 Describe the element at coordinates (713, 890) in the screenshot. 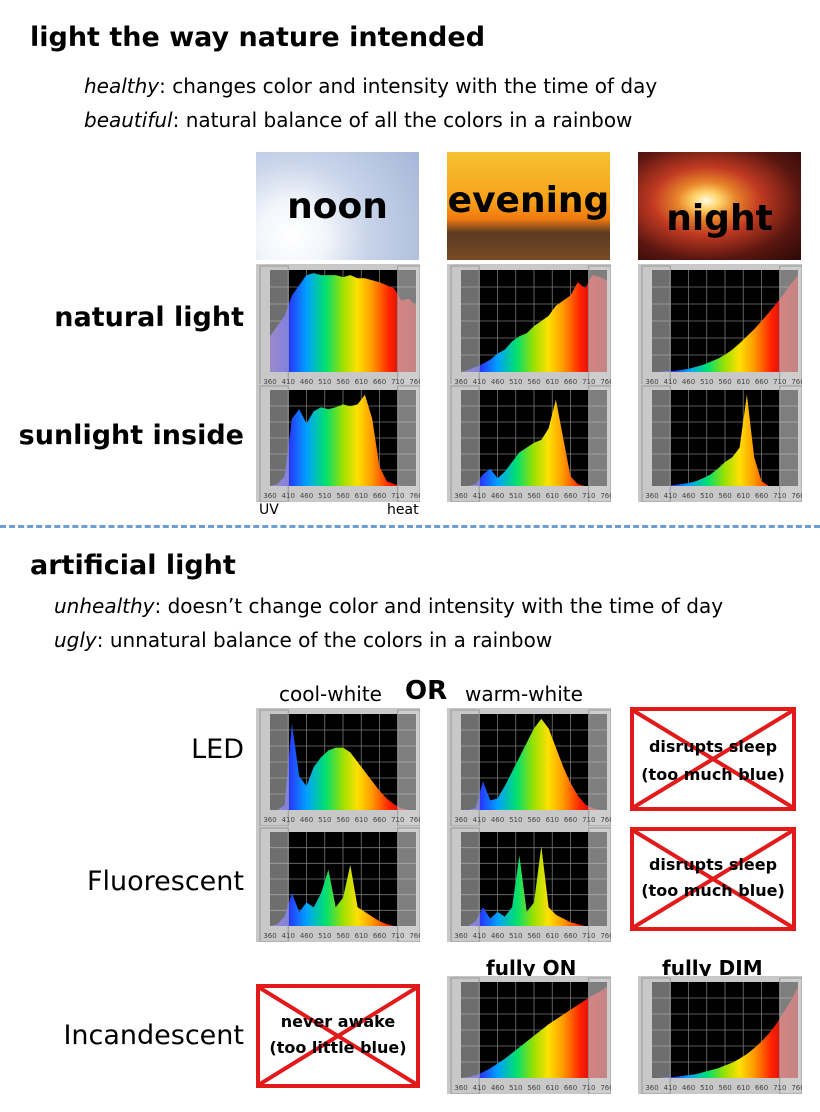

I see `warning-text-2: (too much blue)` at that location.